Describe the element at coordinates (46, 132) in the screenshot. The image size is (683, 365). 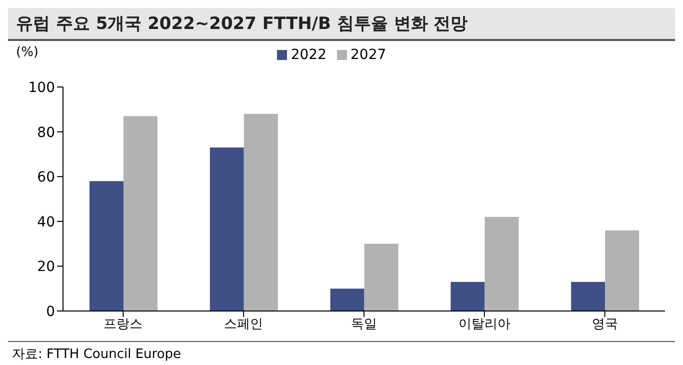
I see `y-tick-label: 80` at that location.